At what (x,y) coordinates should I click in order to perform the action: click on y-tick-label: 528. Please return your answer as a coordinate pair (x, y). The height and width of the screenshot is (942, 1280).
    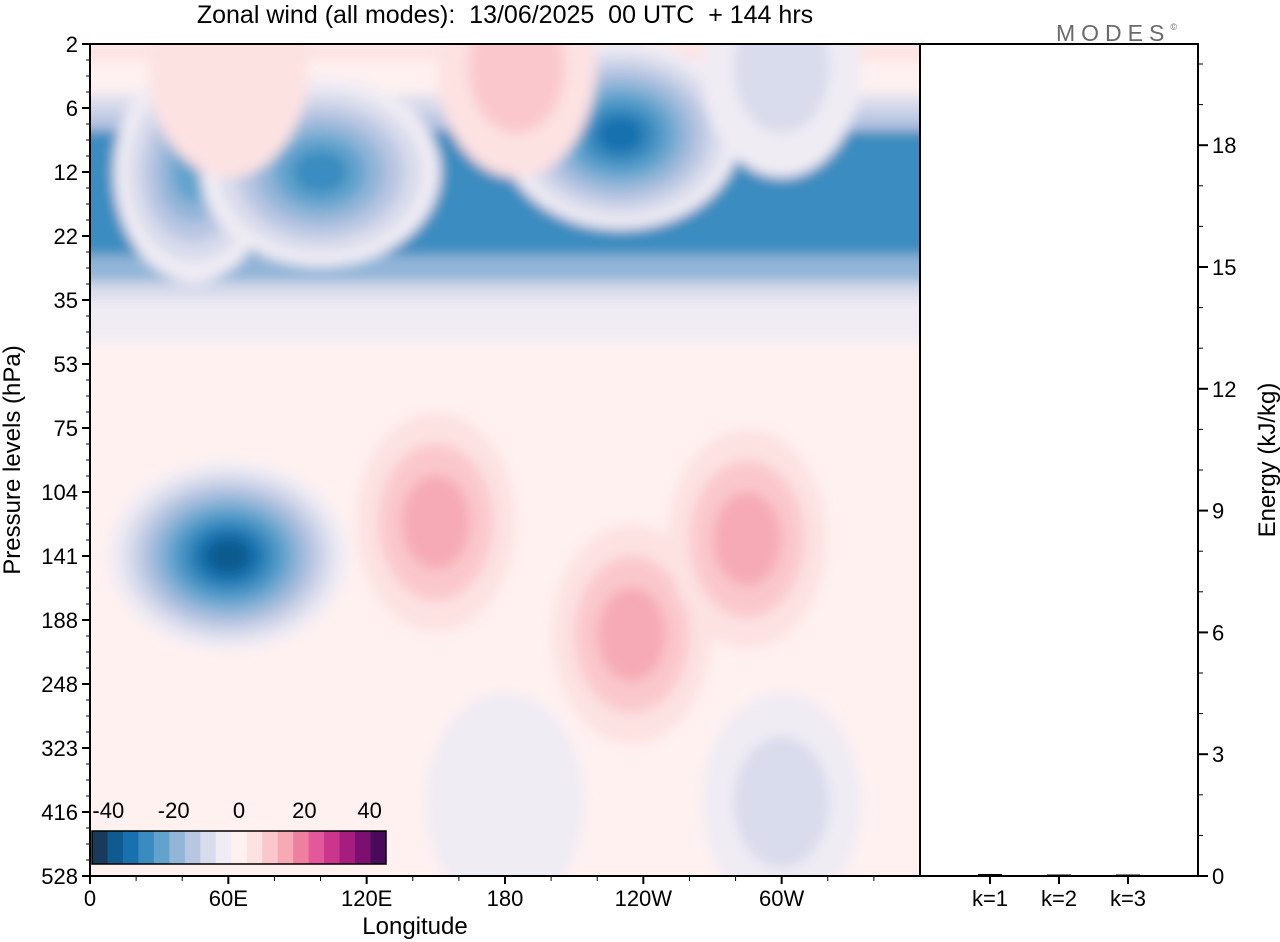
    Looking at the image, I should click on (59, 876).